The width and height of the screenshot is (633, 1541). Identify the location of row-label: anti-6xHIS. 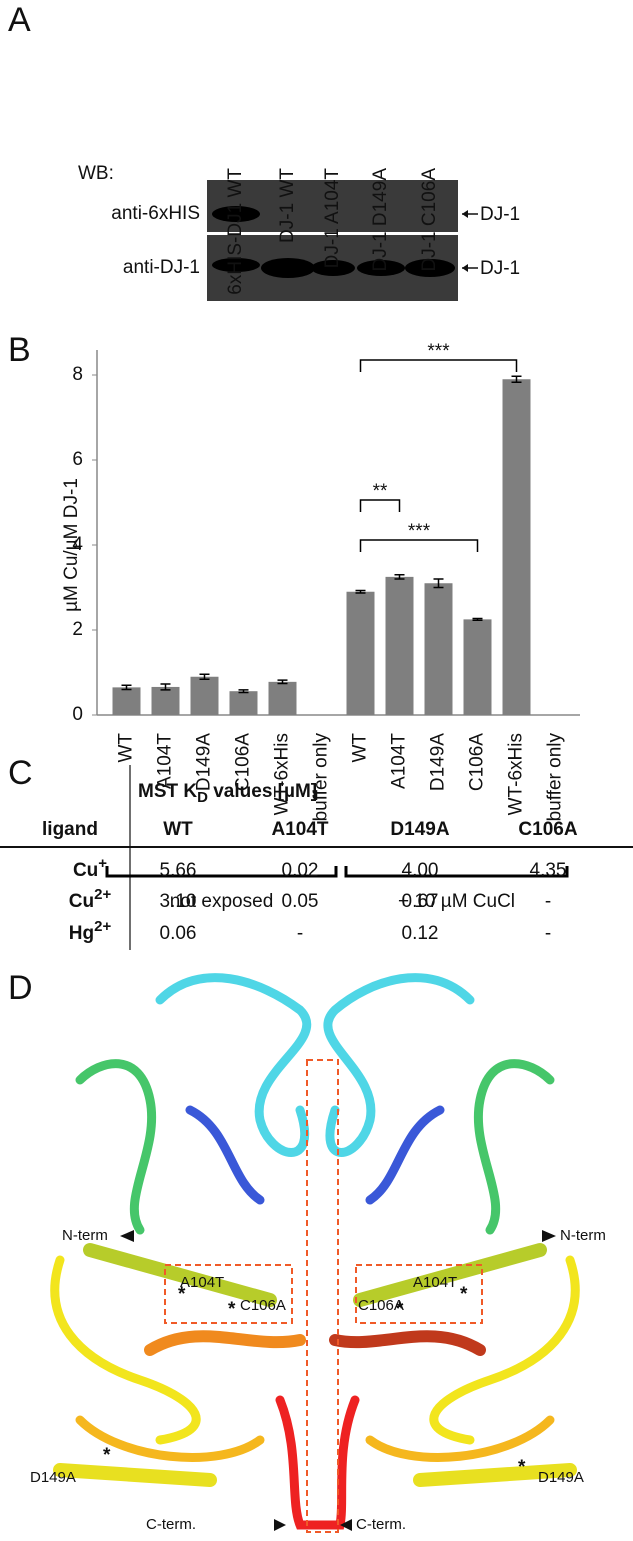
(155, 213).